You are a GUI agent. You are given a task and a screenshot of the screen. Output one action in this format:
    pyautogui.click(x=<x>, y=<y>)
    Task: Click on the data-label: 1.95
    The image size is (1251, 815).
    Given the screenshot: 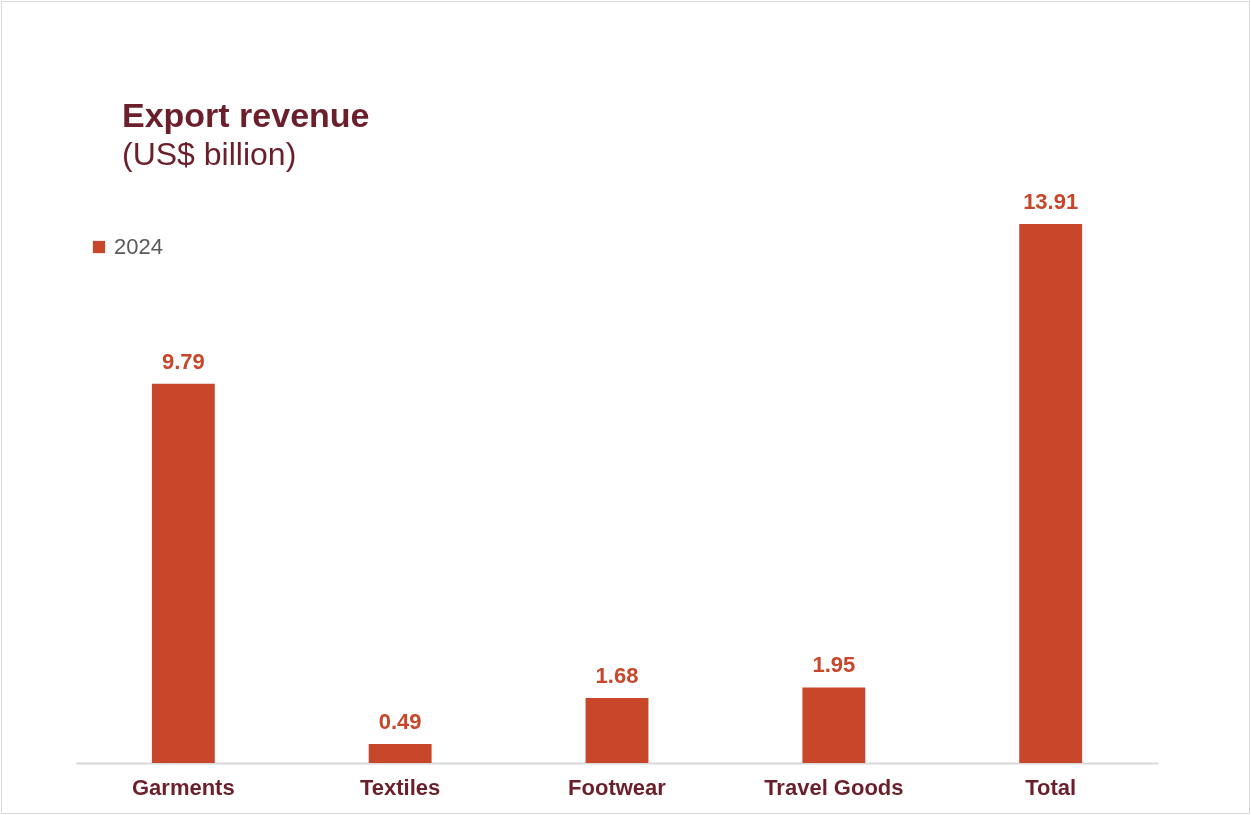 What is the action you would take?
    pyautogui.click(x=834, y=665)
    